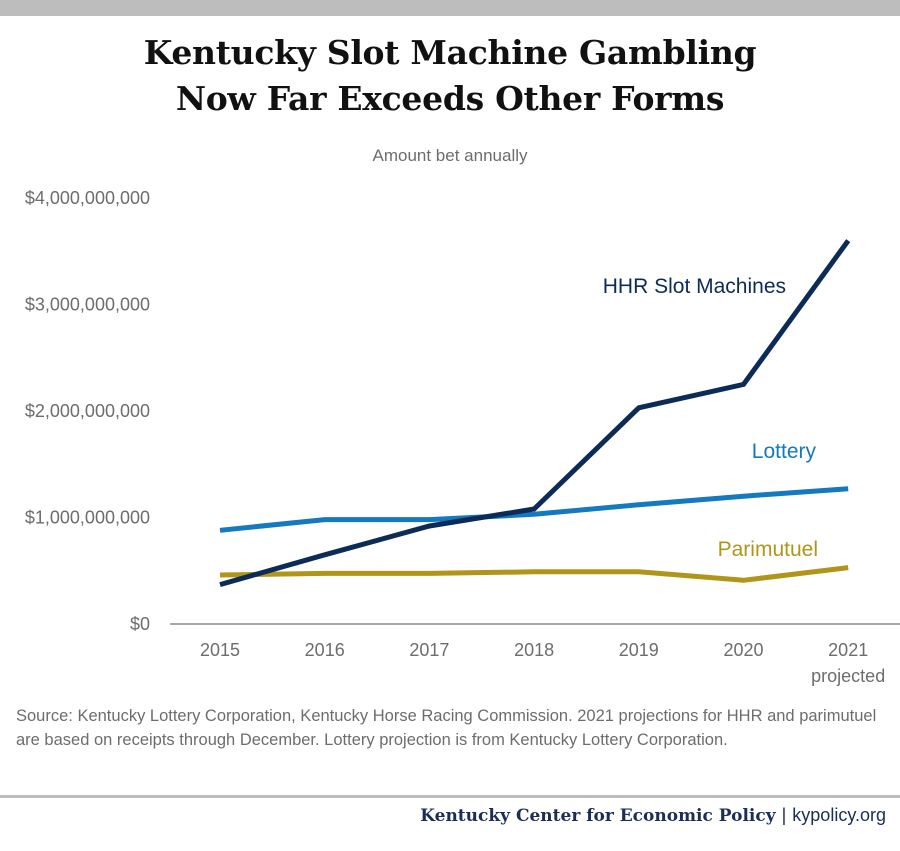  What do you see at coordinates (768, 549) in the screenshot?
I see `series-label-parimutuel: Parimutuel` at bounding box center [768, 549].